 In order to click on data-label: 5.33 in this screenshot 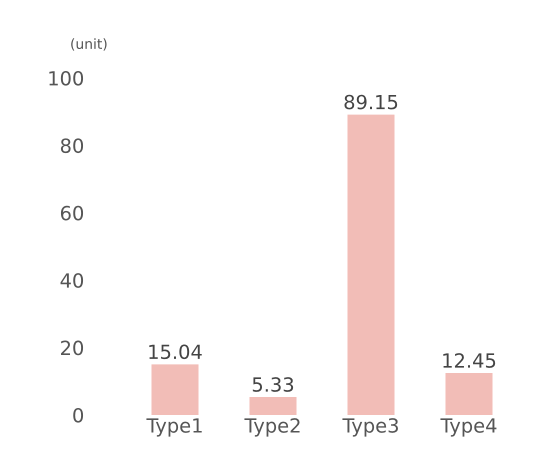, I will do `click(273, 384)`.